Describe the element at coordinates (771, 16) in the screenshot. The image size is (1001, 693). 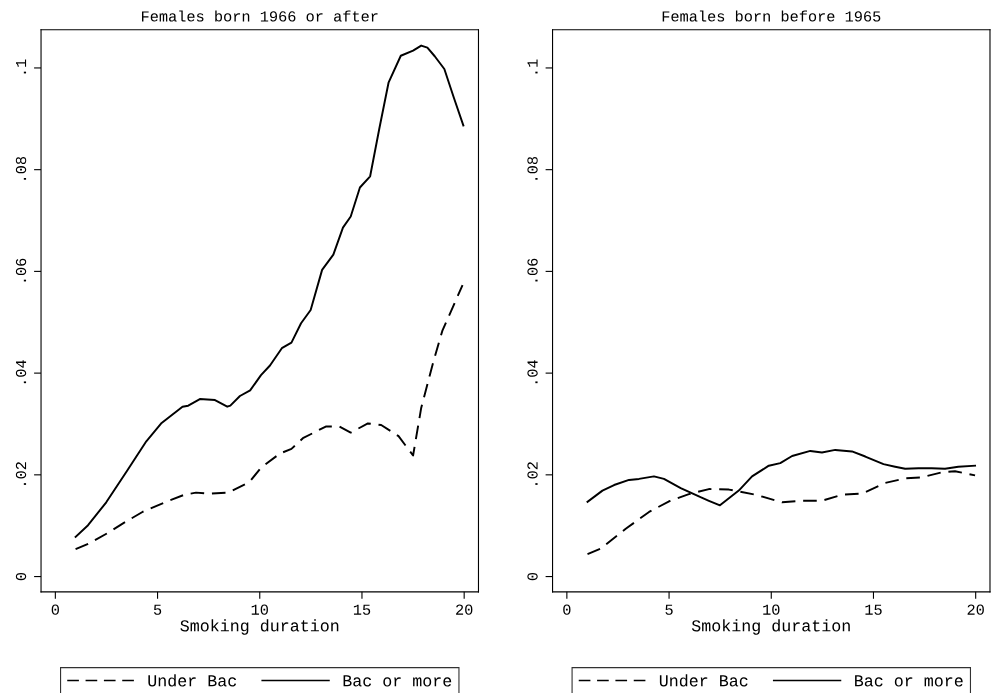
I see `chart-title: Females born before 1965` at that location.